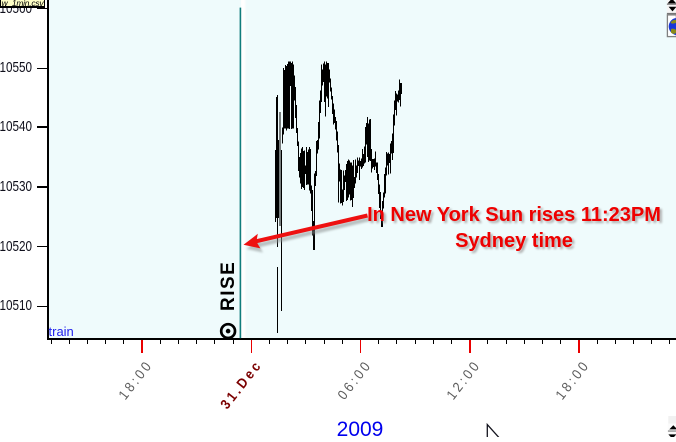 The height and width of the screenshot is (442, 676). Describe the element at coordinates (228, 286) in the screenshot. I see `svg-text: RISE` at that location.